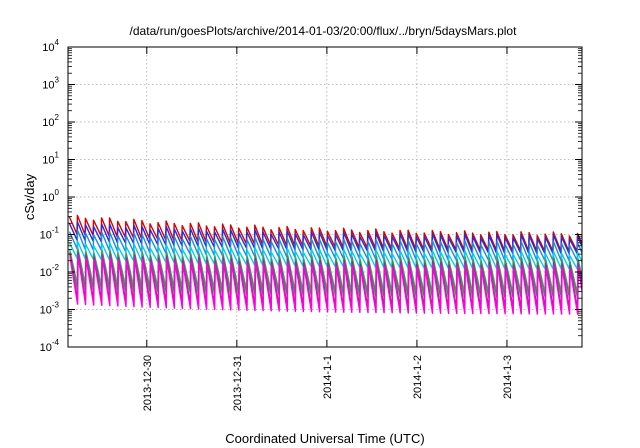  What do you see at coordinates (148, 383) in the screenshot?
I see `x-tick-label: 2013-12-30` at bounding box center [148, 383].